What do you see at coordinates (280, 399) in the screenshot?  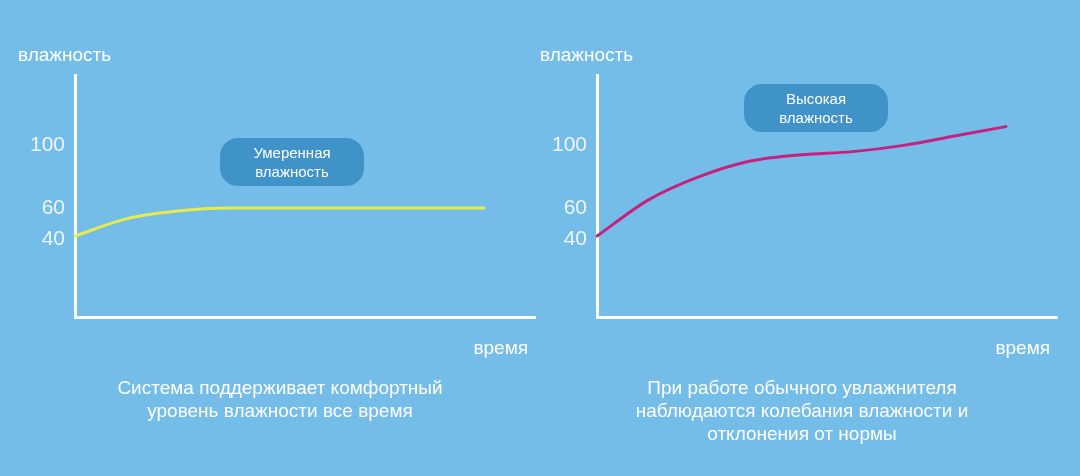 I see `text: Система поддерживает комфортный уровень влажности все время` at bounding box center [280, 399].